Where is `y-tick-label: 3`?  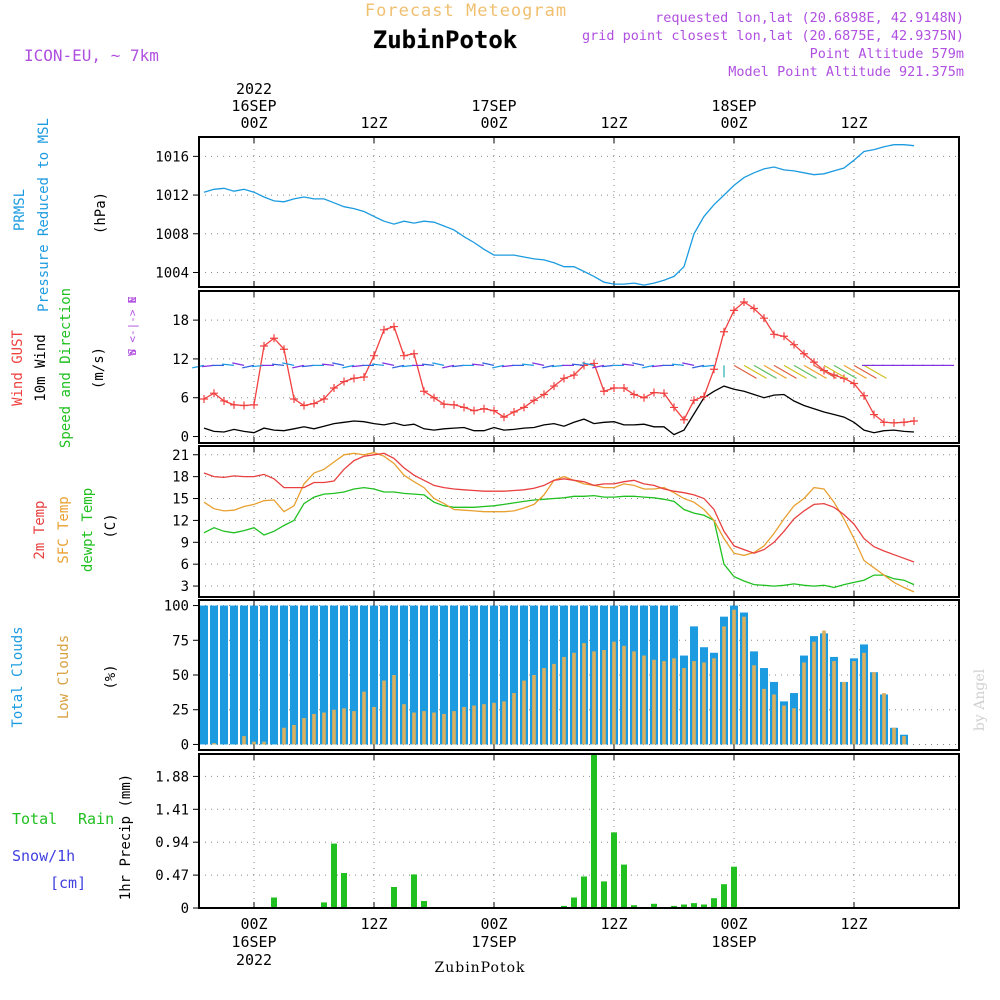 y-tick-label: 3 is located at coordinates (185, 587).